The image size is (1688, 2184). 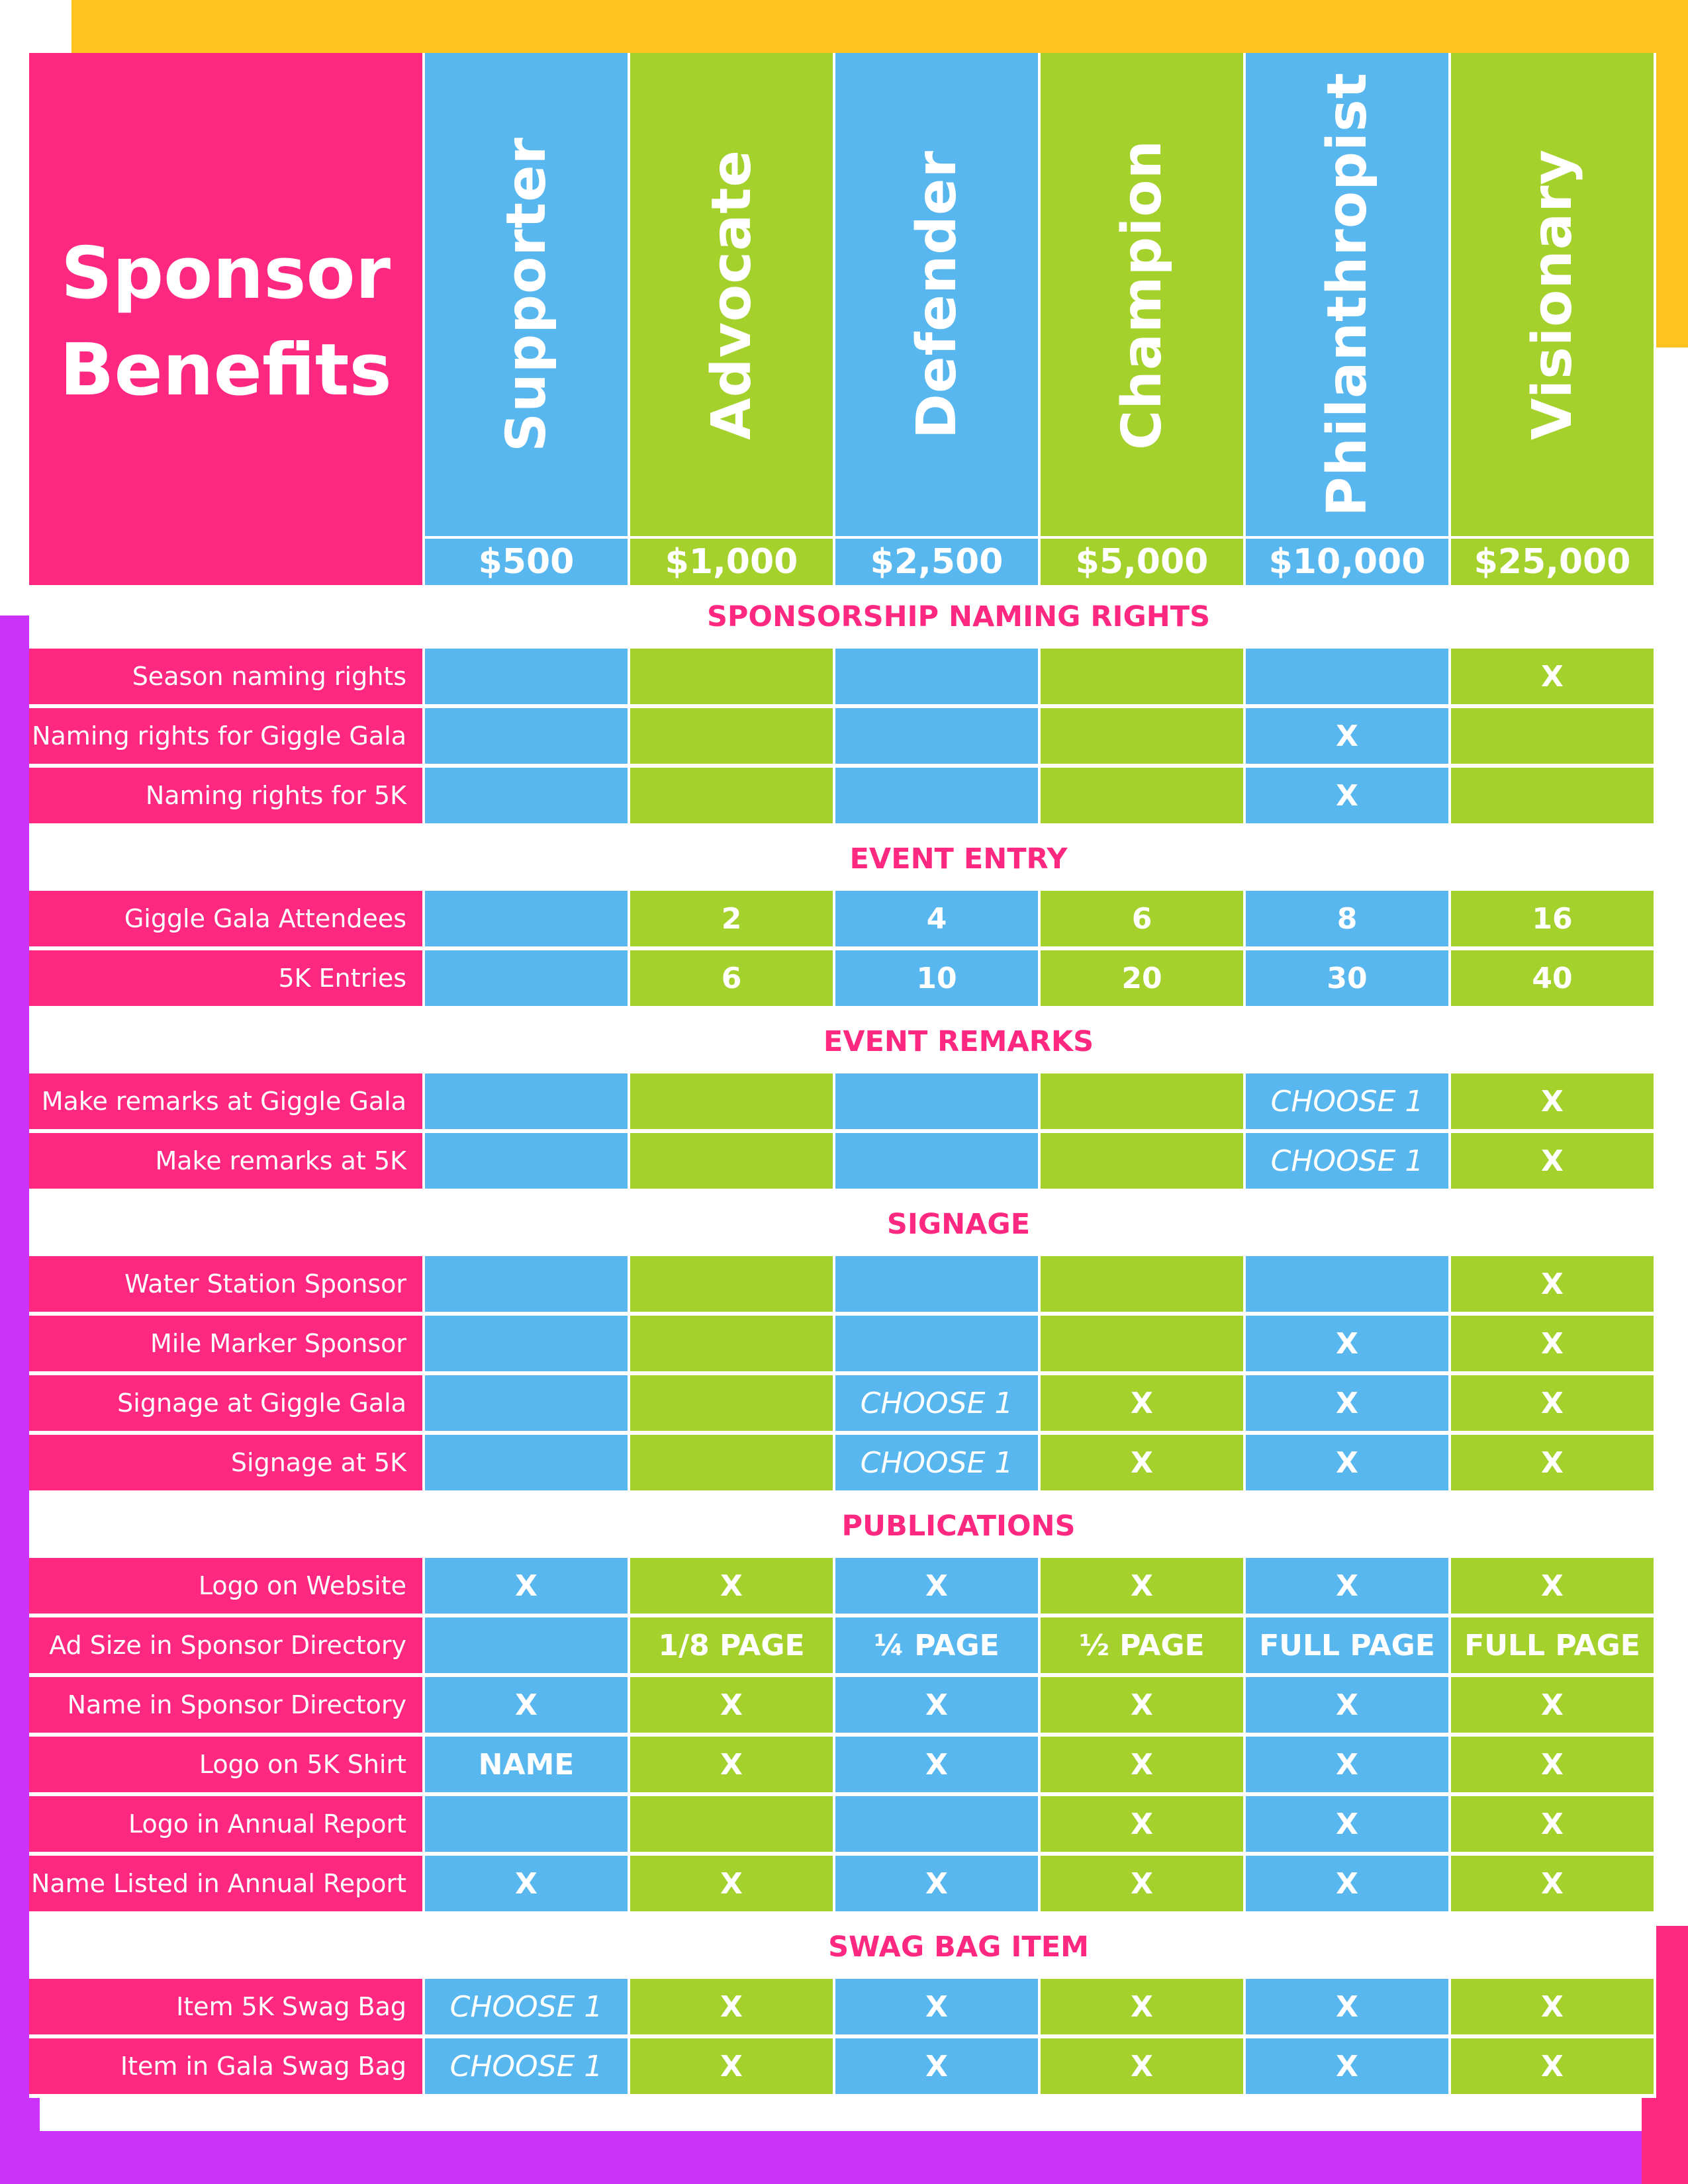 I want to click on title-line-1: Sponsor, so click(x=226, y=274).